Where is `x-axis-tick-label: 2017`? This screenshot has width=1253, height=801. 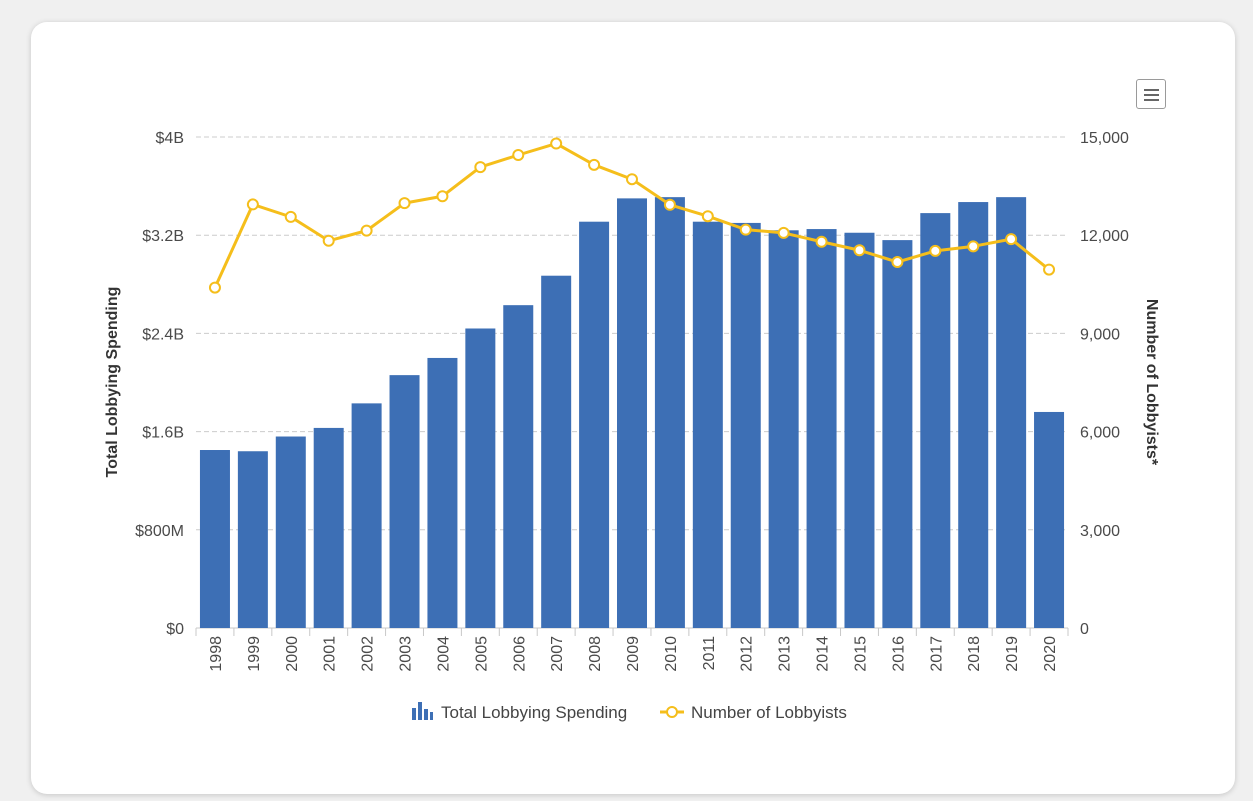 x-axis-tick-label: 2017 is located at coordinates (936, 654).